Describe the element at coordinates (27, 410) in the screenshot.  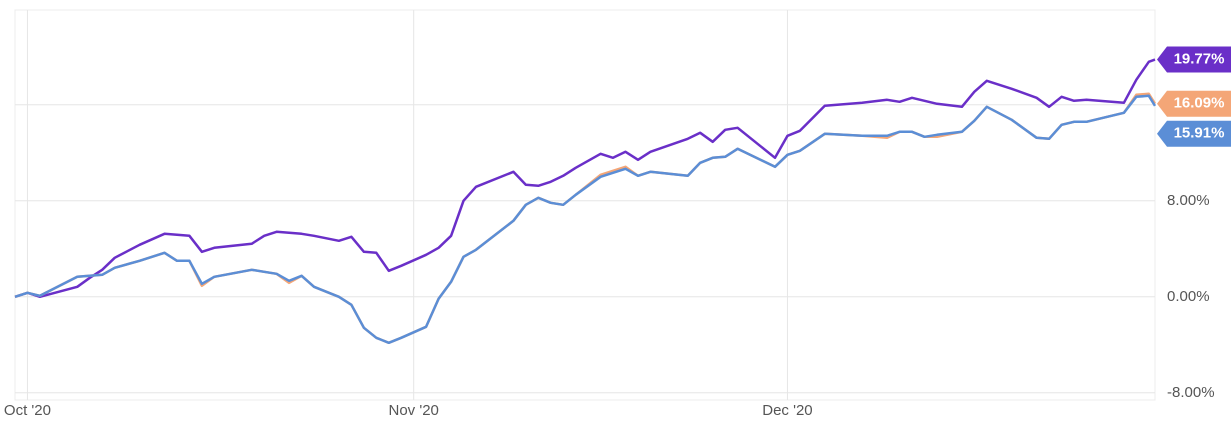
I see `x-tick-label: Oct '20` at that location.